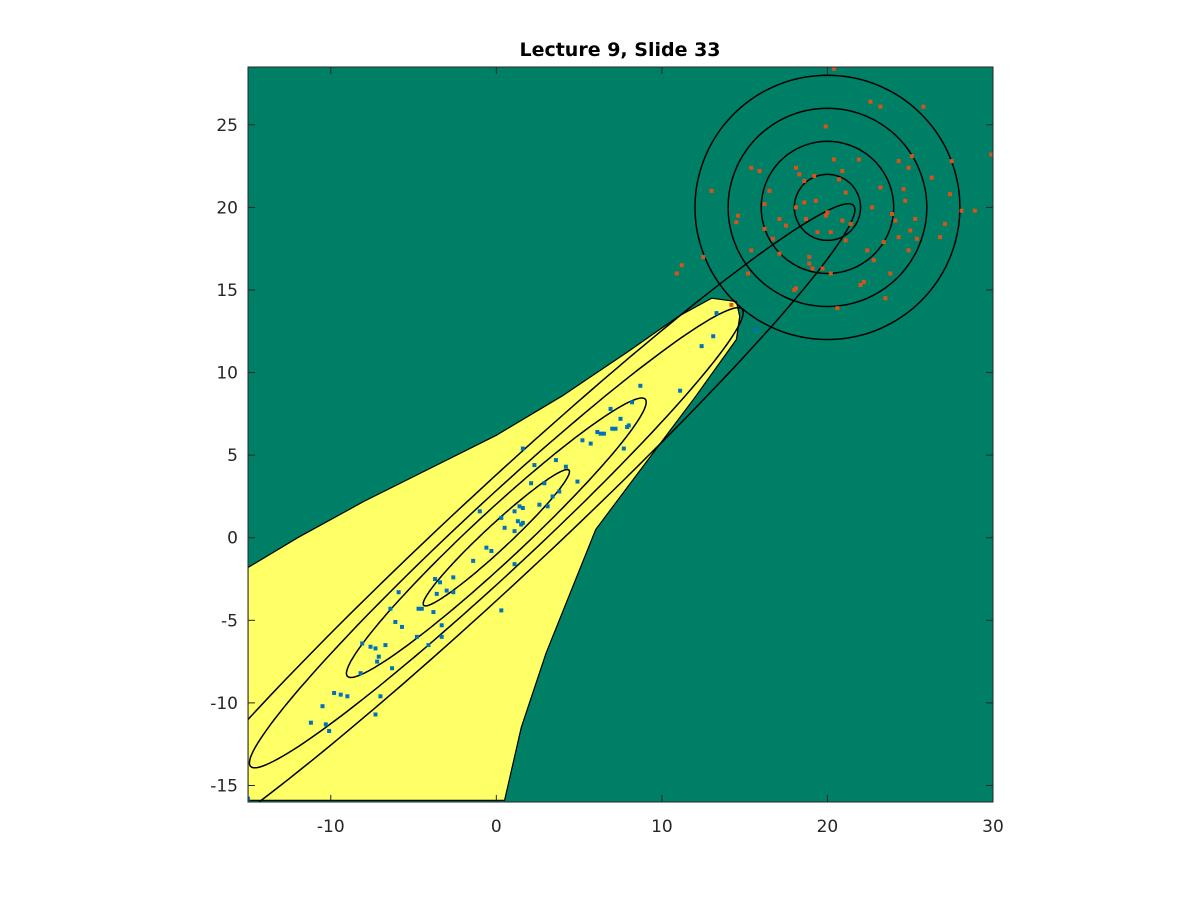  I want to click on x-tick-label: -10, so click(331, 827).